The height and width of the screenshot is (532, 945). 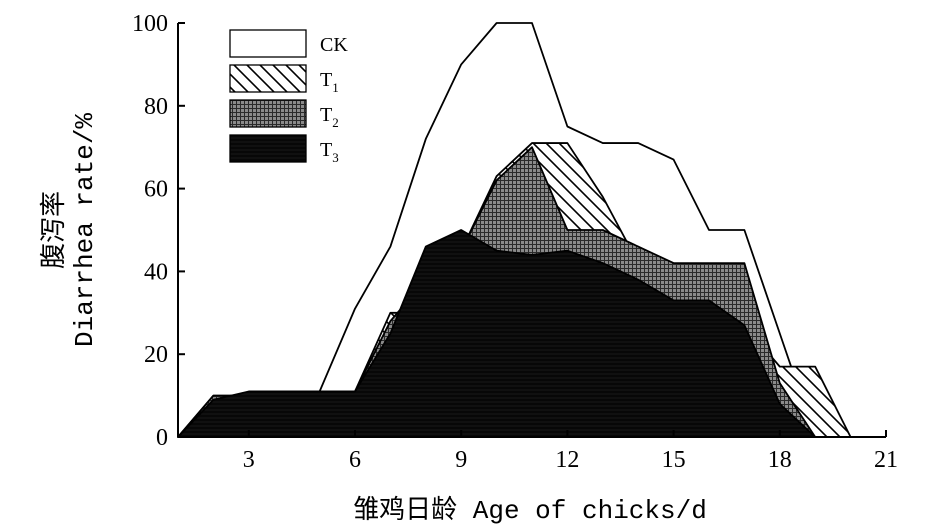 I want to click on legend-label-3: T3, so click(x=329, y=152).